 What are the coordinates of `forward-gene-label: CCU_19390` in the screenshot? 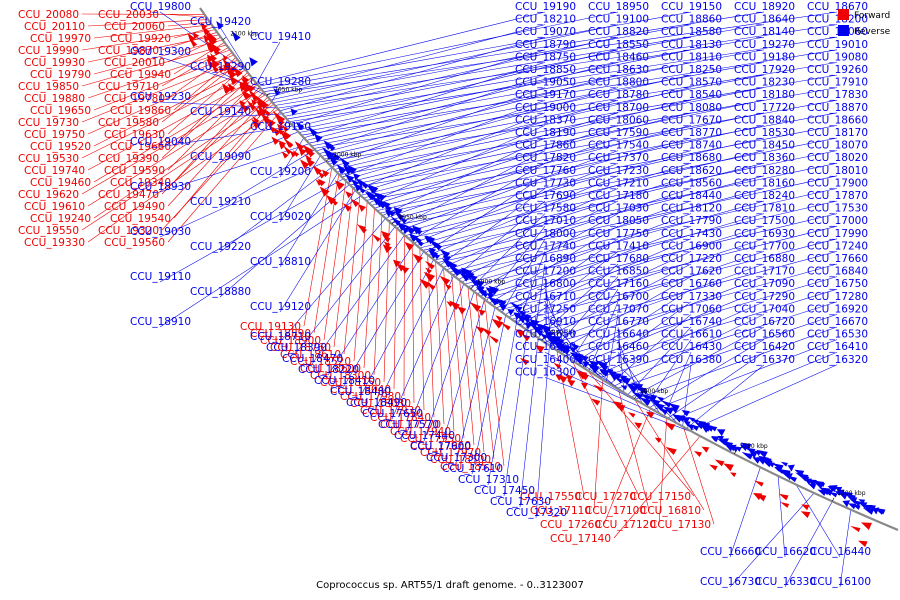 It's located at (128, 159).